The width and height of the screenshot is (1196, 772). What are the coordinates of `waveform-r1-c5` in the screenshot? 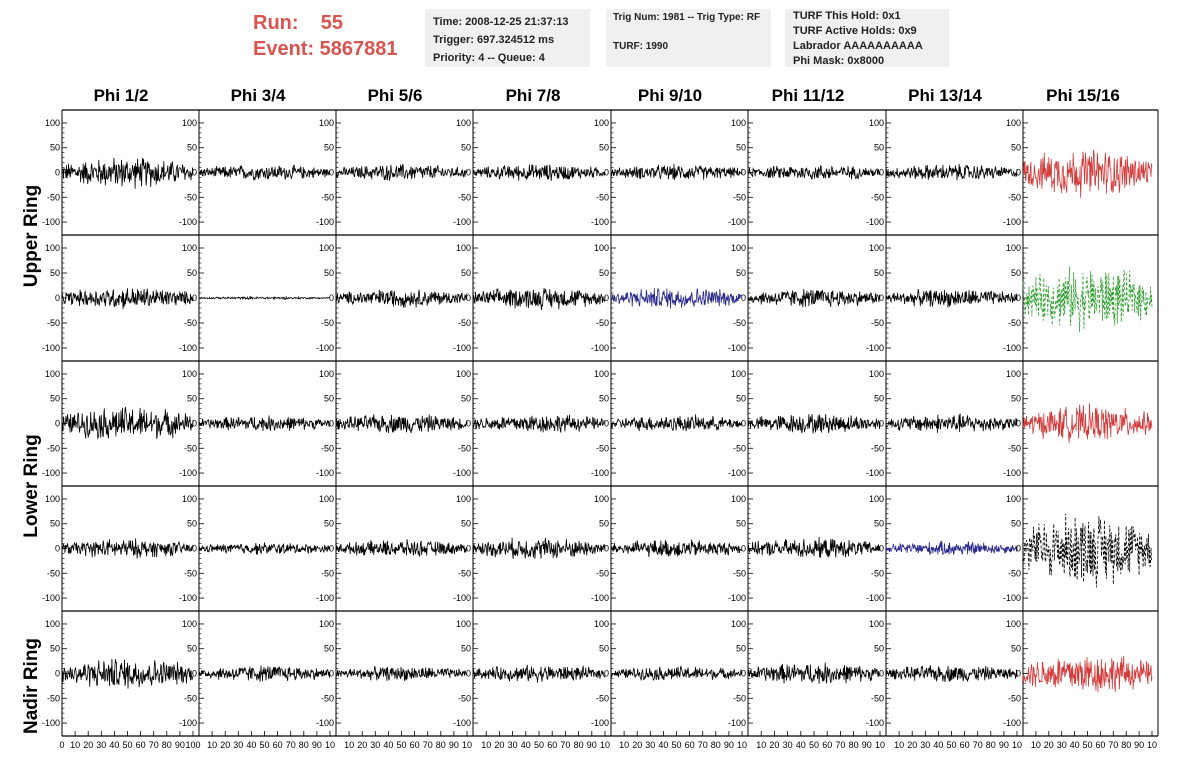 It's located at (814, 298).